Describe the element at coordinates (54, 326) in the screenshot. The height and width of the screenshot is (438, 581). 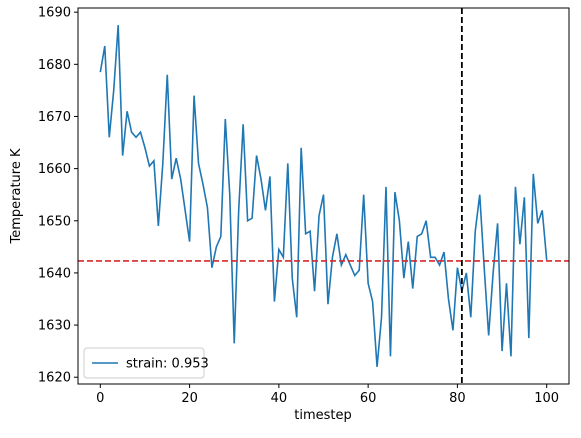
I see `y-tick-label: 1630` at that location.